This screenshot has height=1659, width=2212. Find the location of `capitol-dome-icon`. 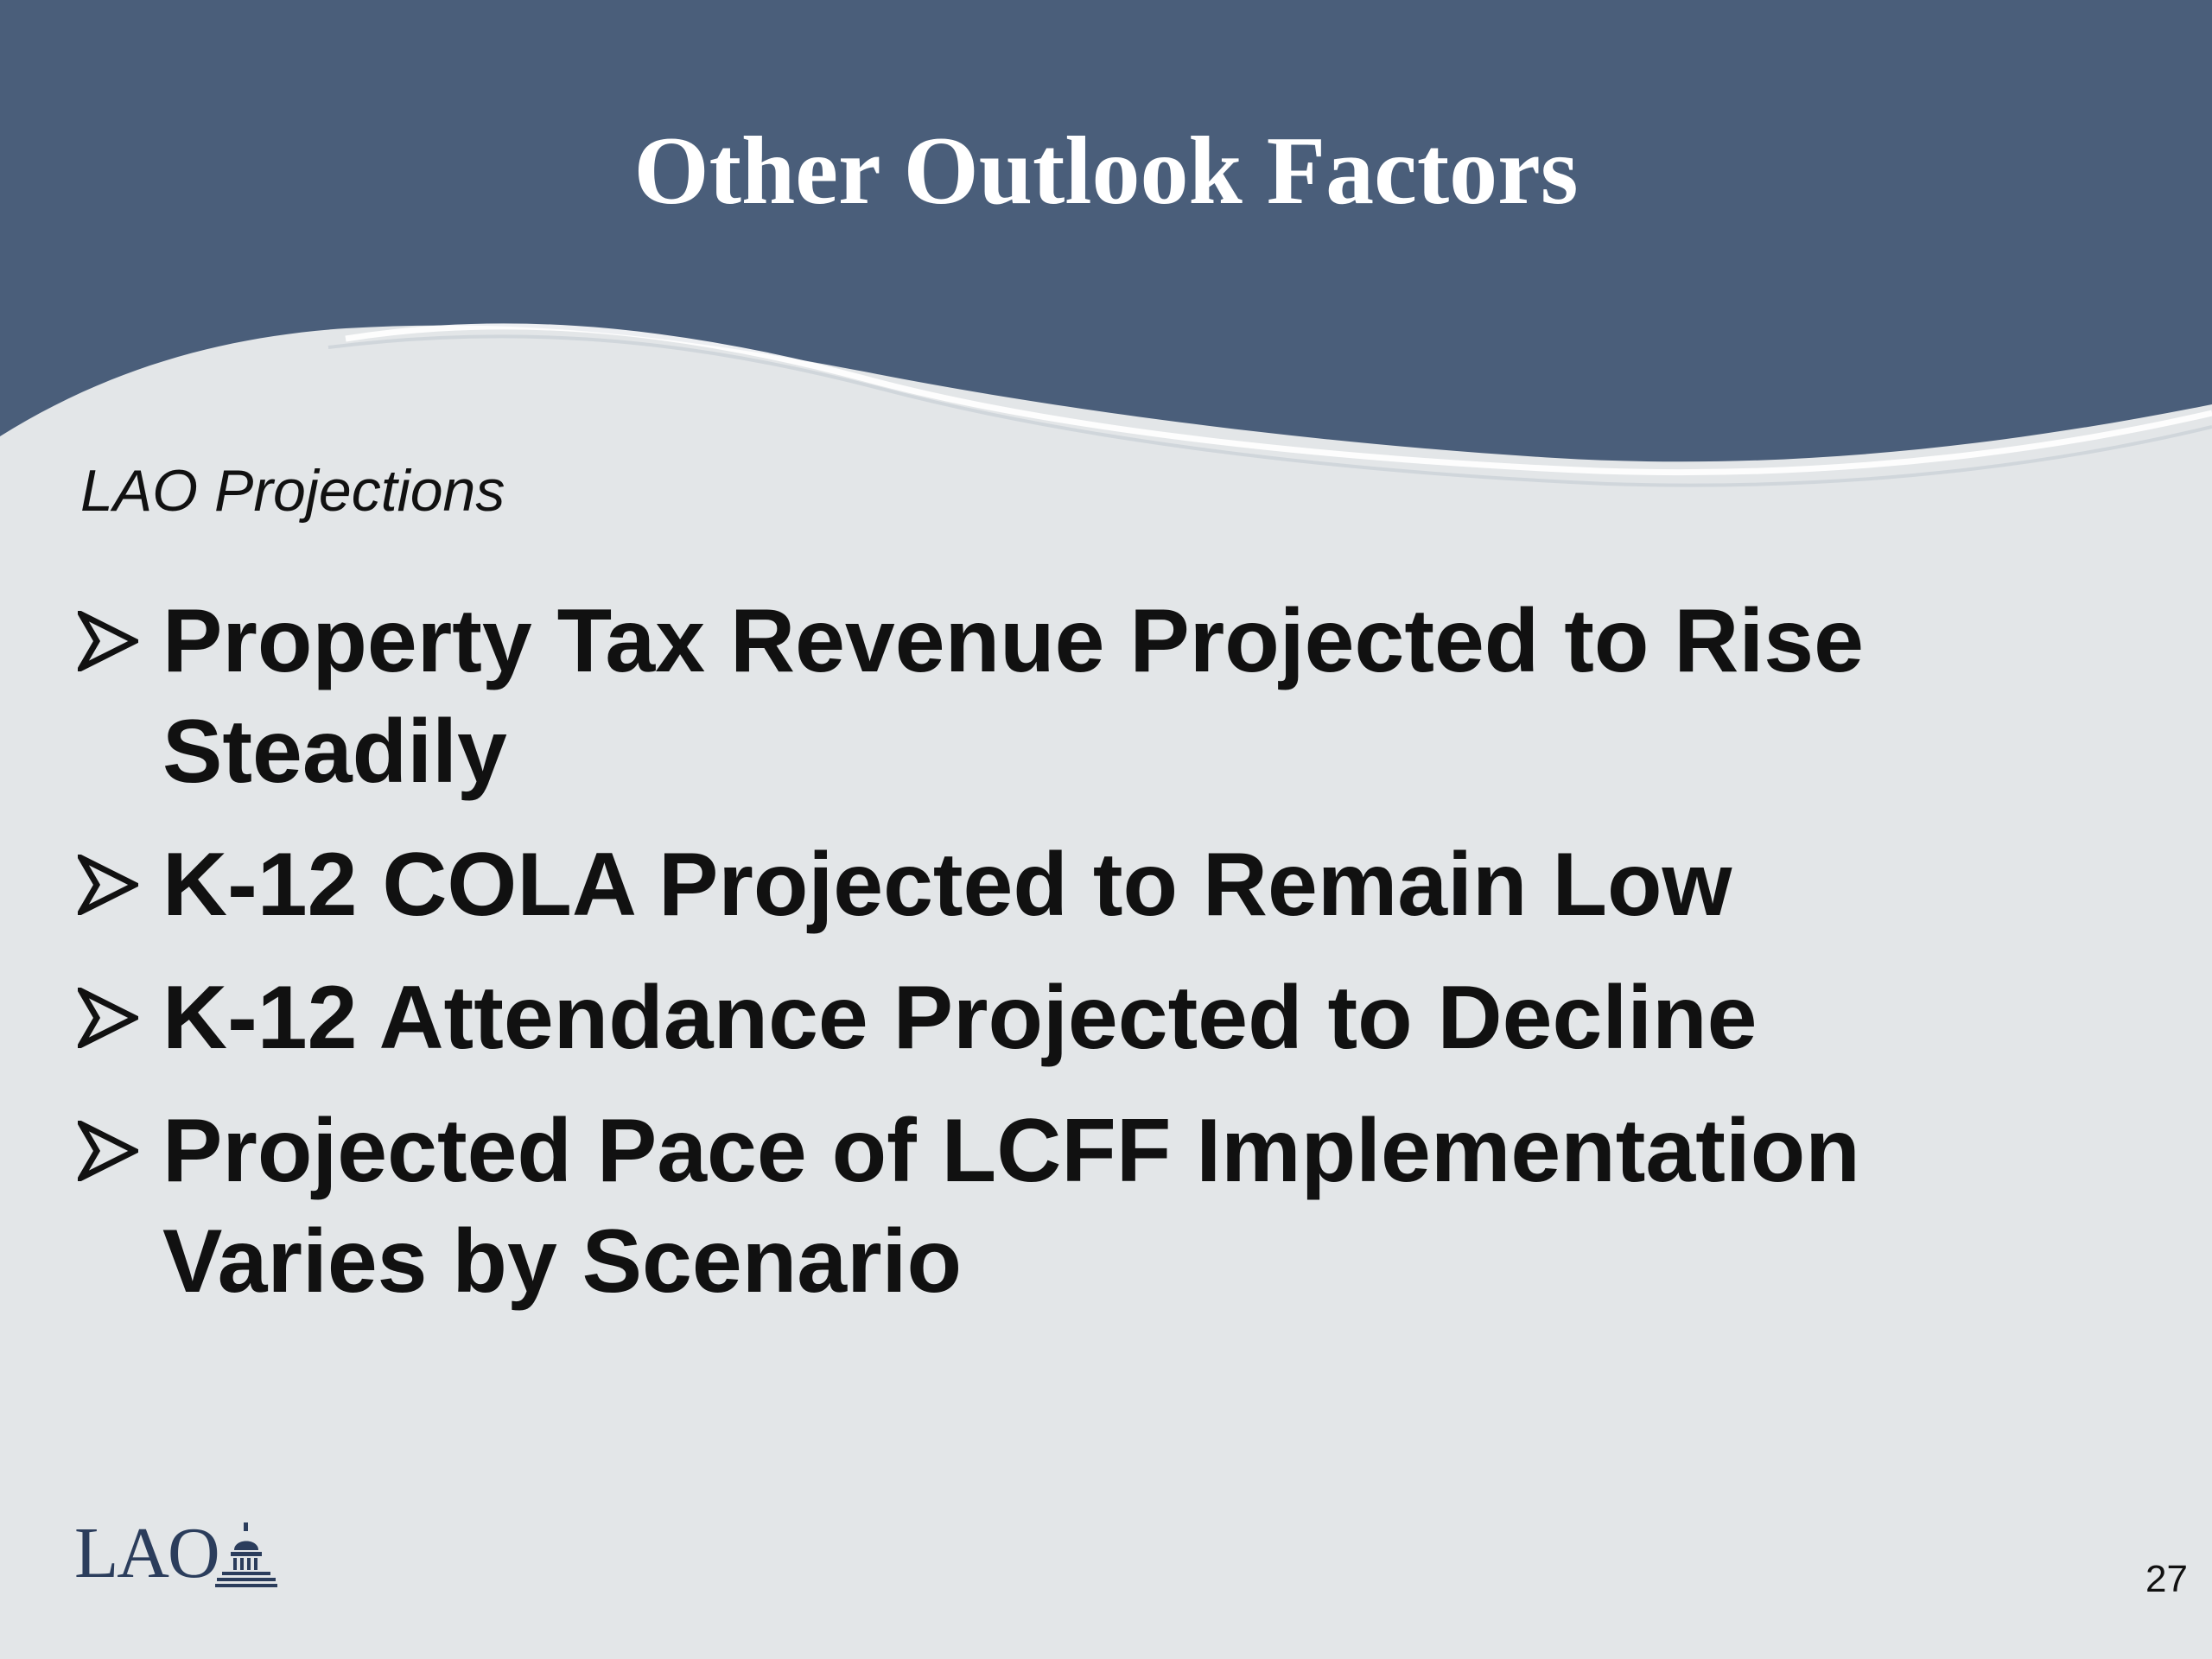

capitol-dome-icon is located at coordinates (245, 1554).